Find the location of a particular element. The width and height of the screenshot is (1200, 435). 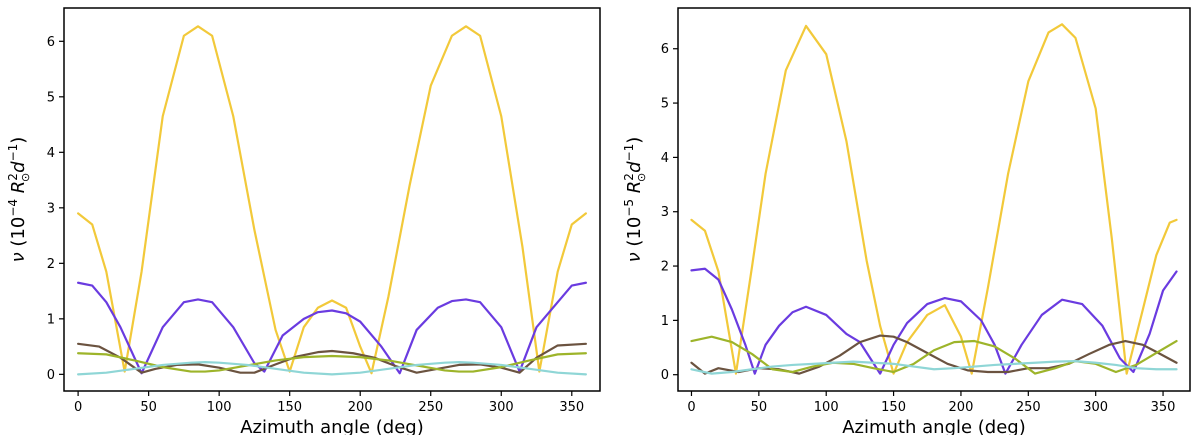

y-label-exp: −5 is located at coordinates (629, 208).